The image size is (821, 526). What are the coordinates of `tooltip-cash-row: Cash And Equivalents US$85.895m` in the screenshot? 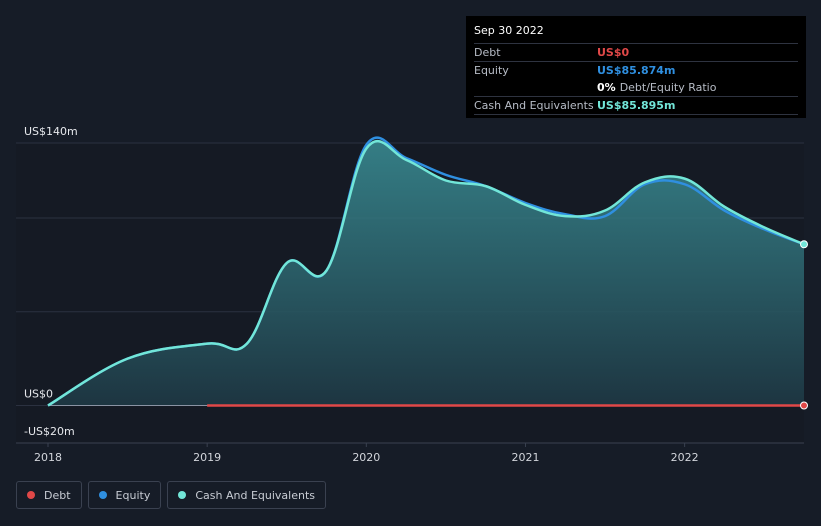 It's located at (636, 106).